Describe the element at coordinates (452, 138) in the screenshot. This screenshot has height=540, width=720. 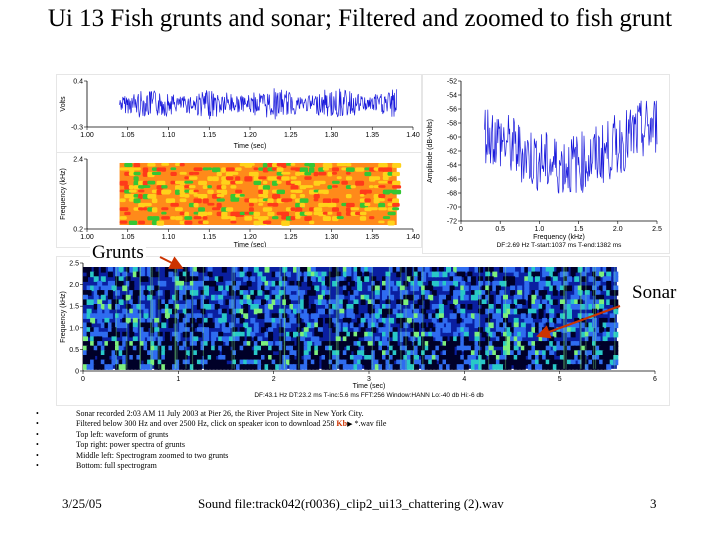
I see `y-tick-label: -60` at that location.